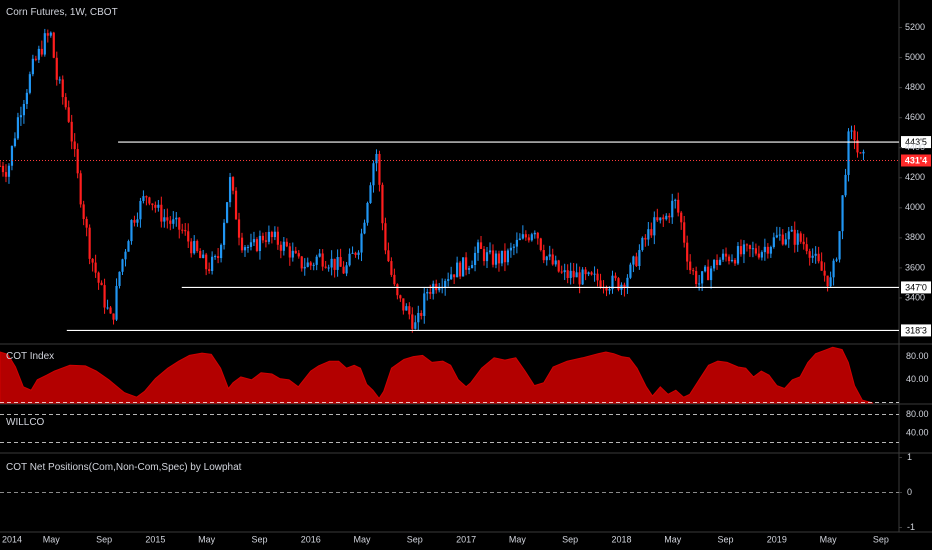  I want to click on cot-index-title: COT Index, so click(30, 356).